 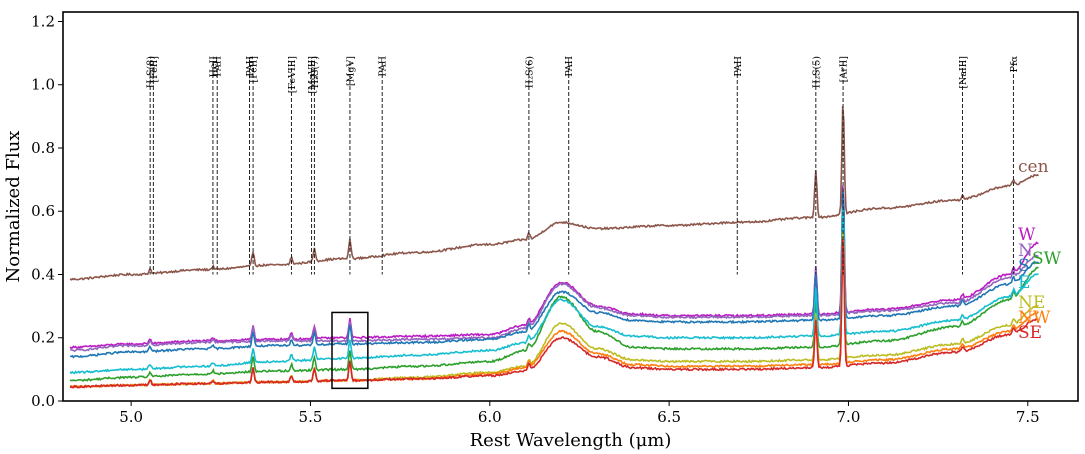 What do you see at coordinates (1047, 259) in the screenshot?
I see `series-label-sw: SW` at bounding box center [1047, 259].